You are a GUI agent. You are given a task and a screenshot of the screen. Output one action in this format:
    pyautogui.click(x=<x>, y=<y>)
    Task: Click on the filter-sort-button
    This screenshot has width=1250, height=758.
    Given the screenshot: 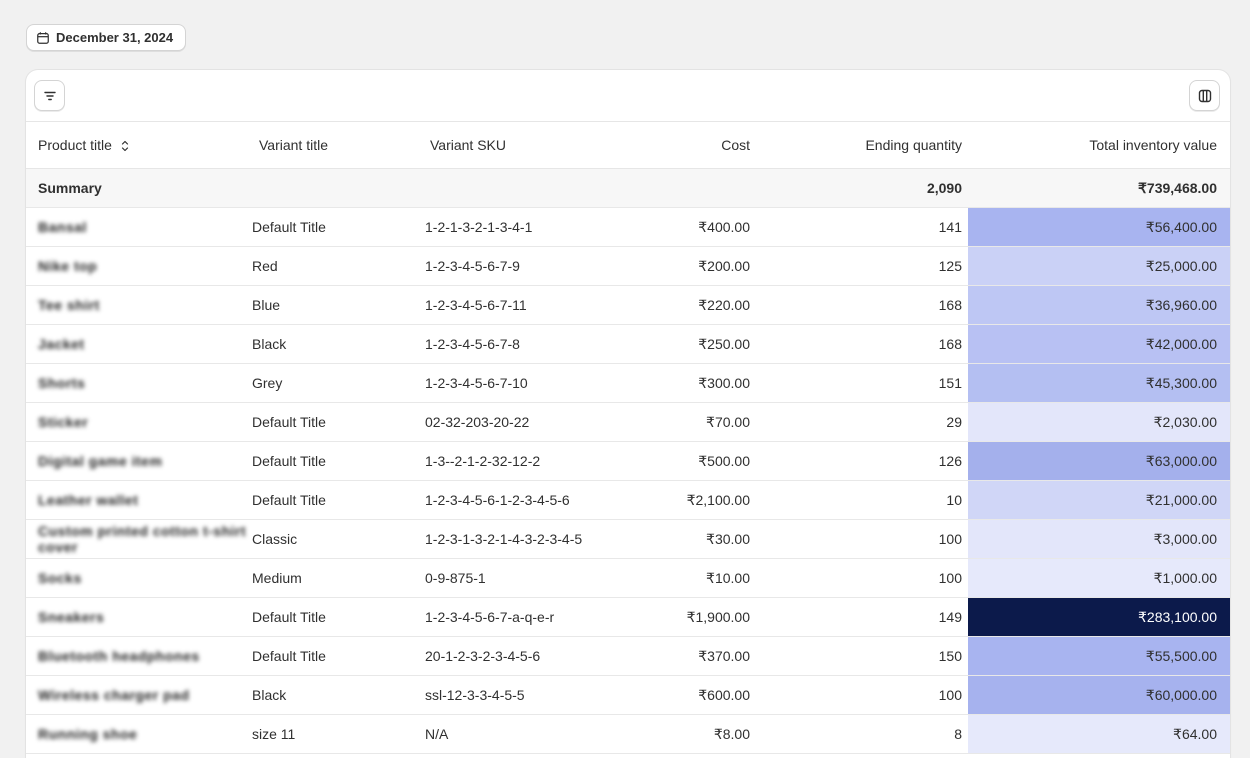 What is the action you would take?
    pyautogui.click(x=49, y=95)
    